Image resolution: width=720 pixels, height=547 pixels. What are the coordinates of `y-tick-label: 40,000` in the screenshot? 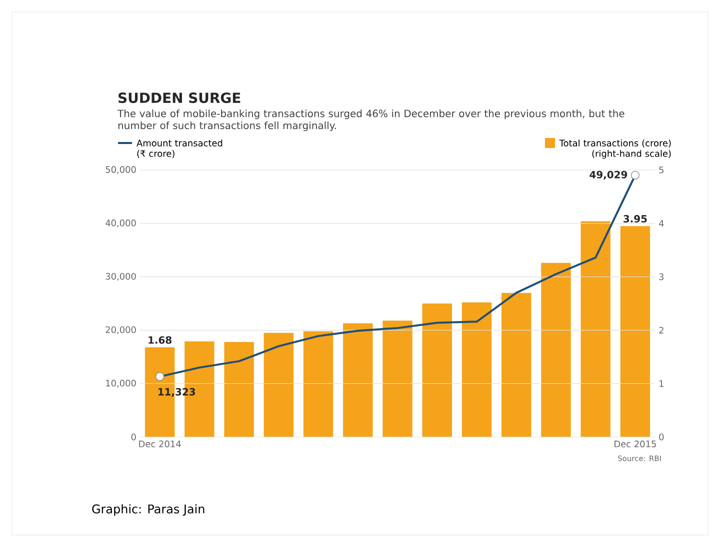 It's located at (121, 224).